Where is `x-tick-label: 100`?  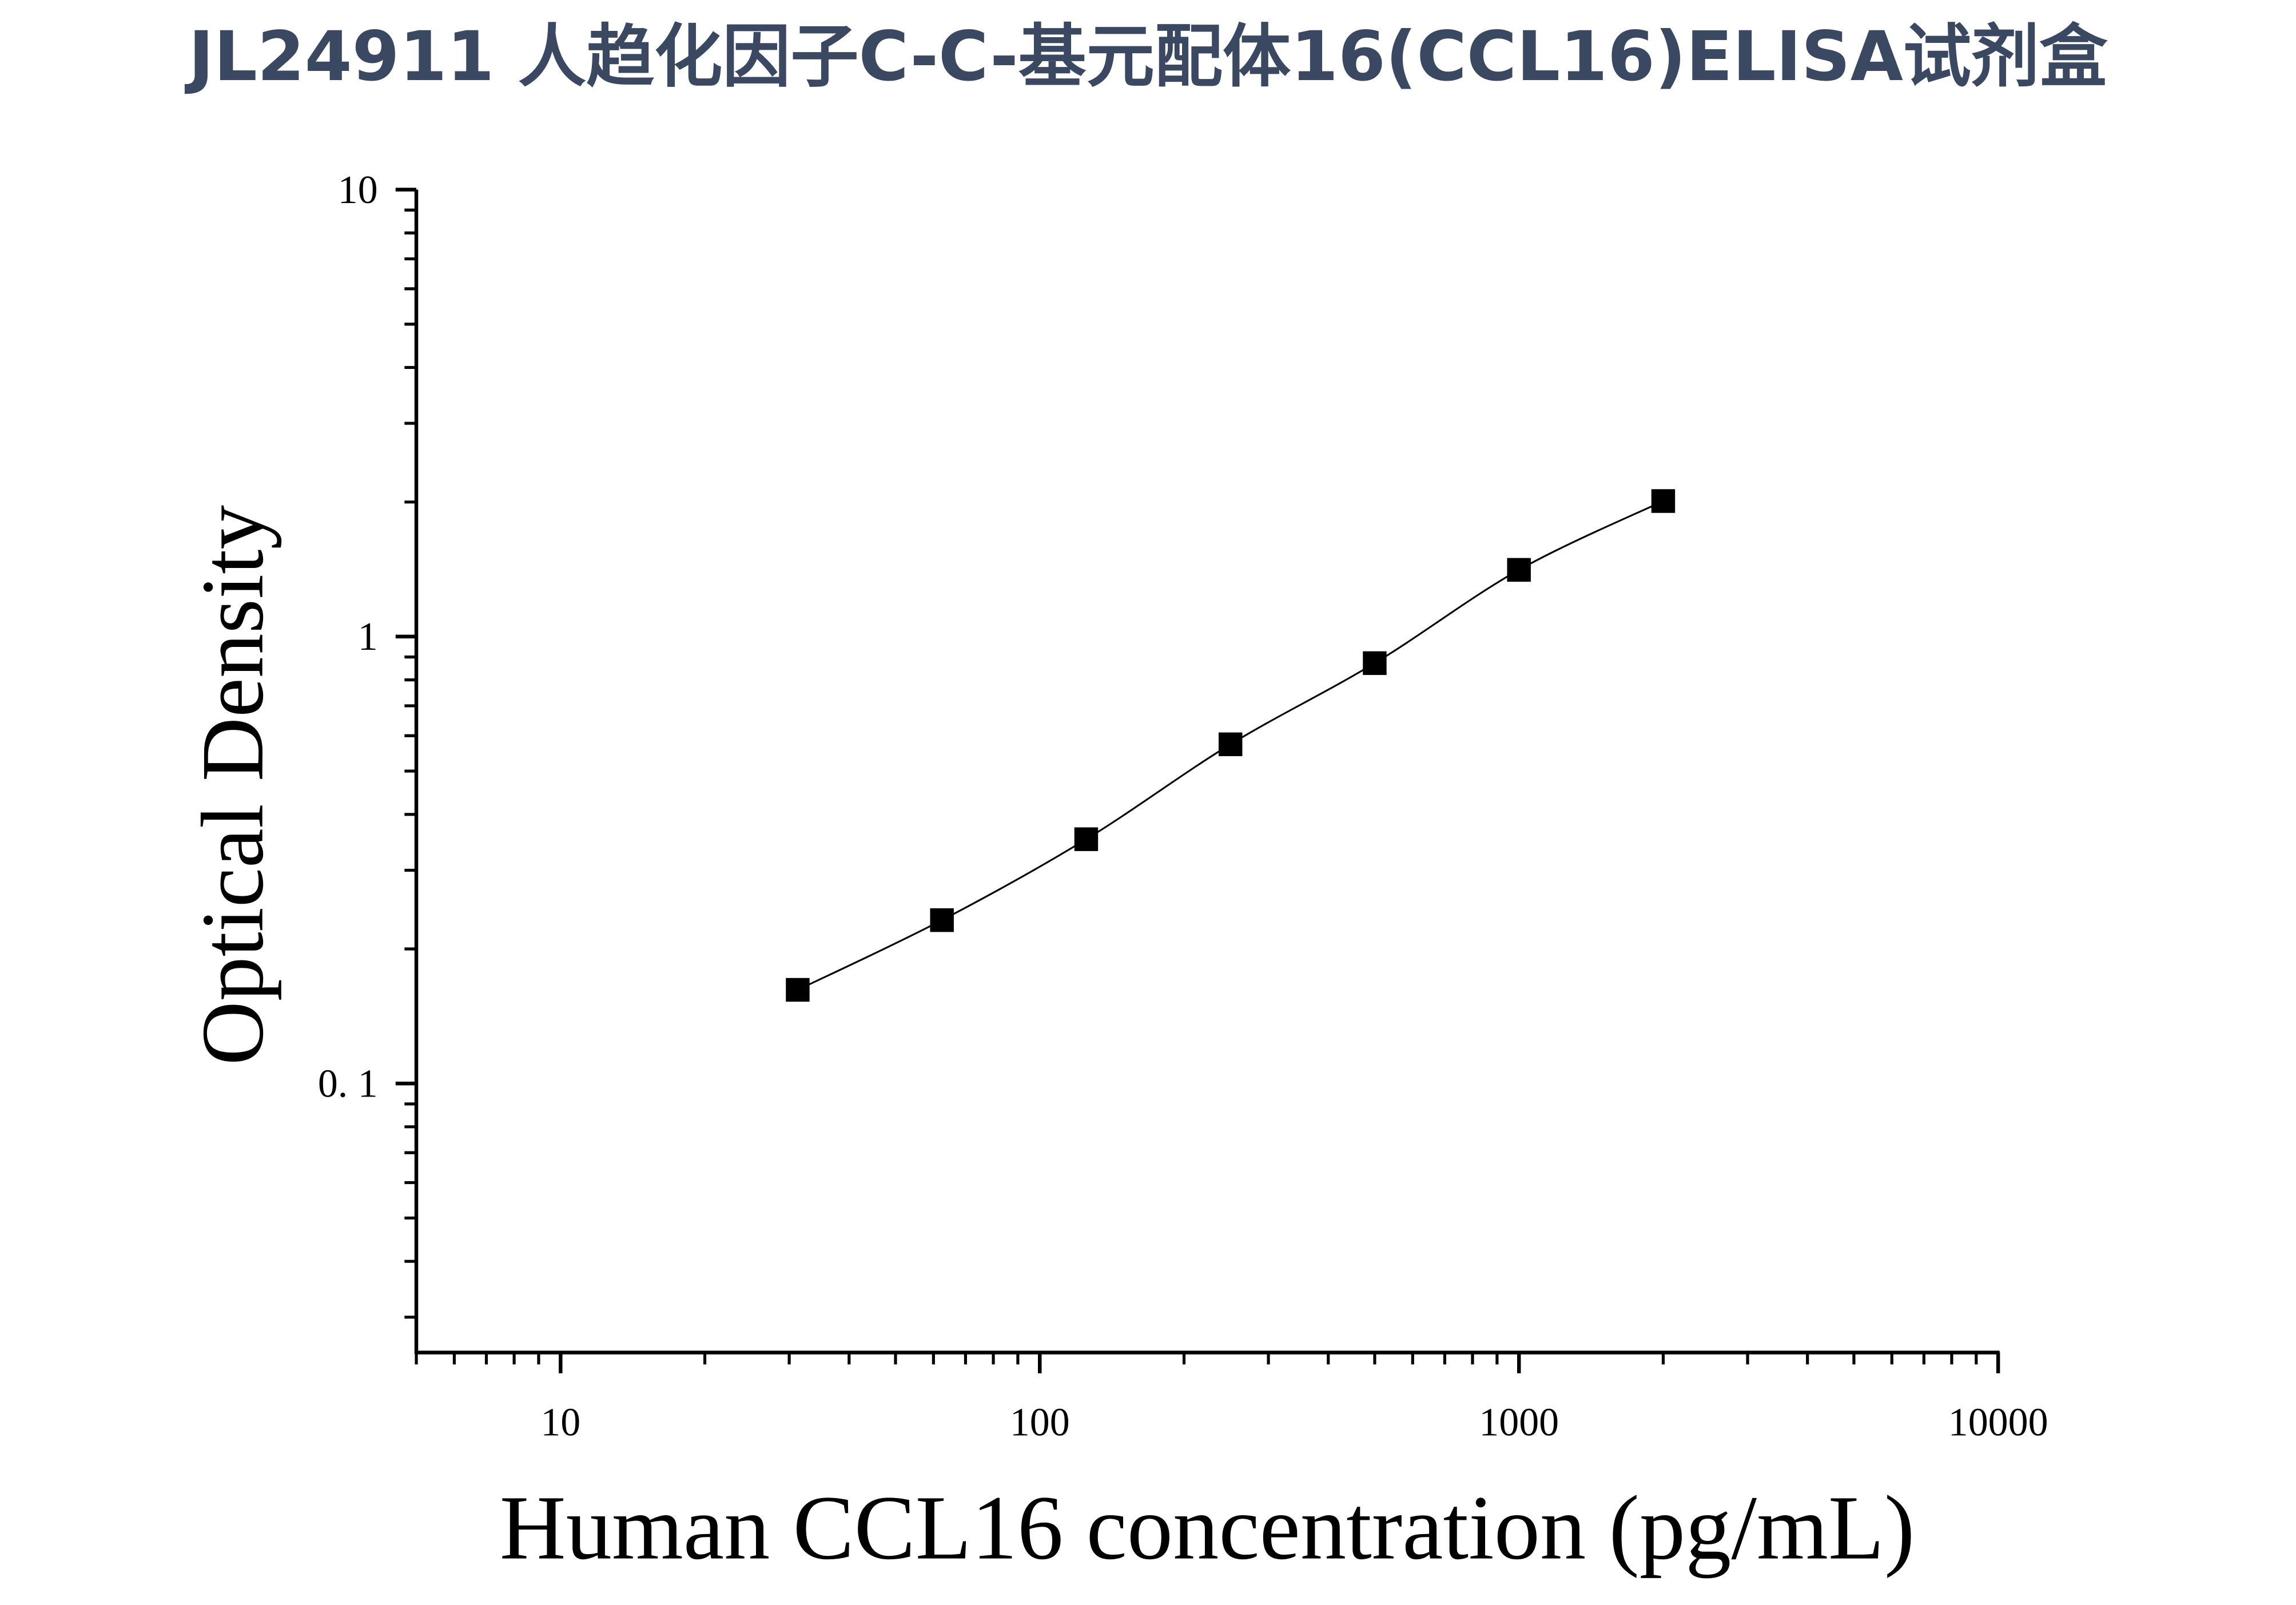 x-tick-label: 100 is located at coordinates (1040, 1423).